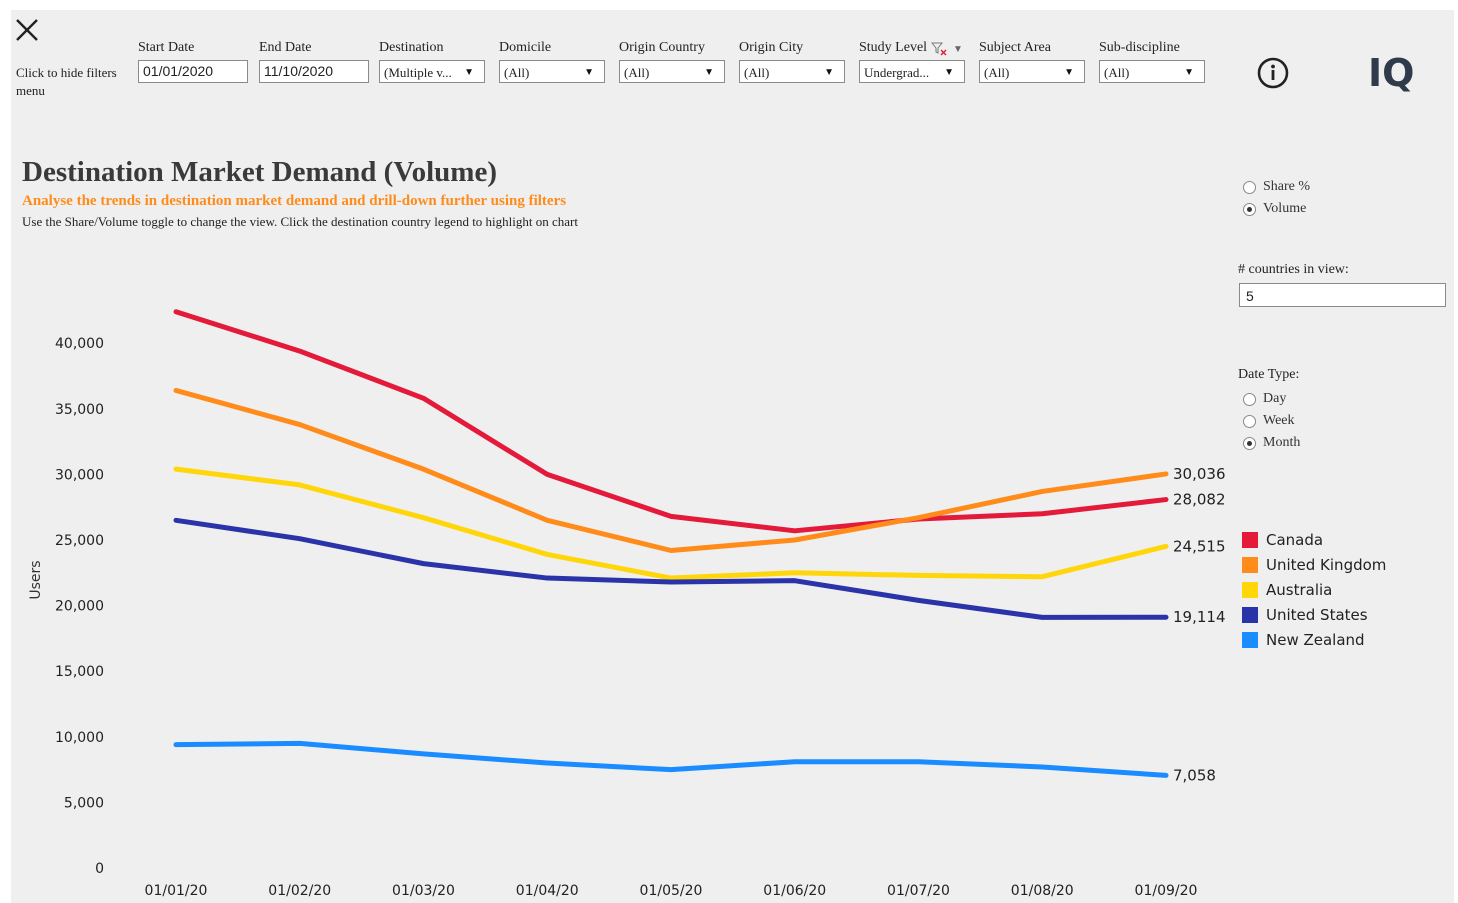 The height and width of the screenshot is (903, 1458). I want to click on y-tick-label: 10,000, so click(79, 738).